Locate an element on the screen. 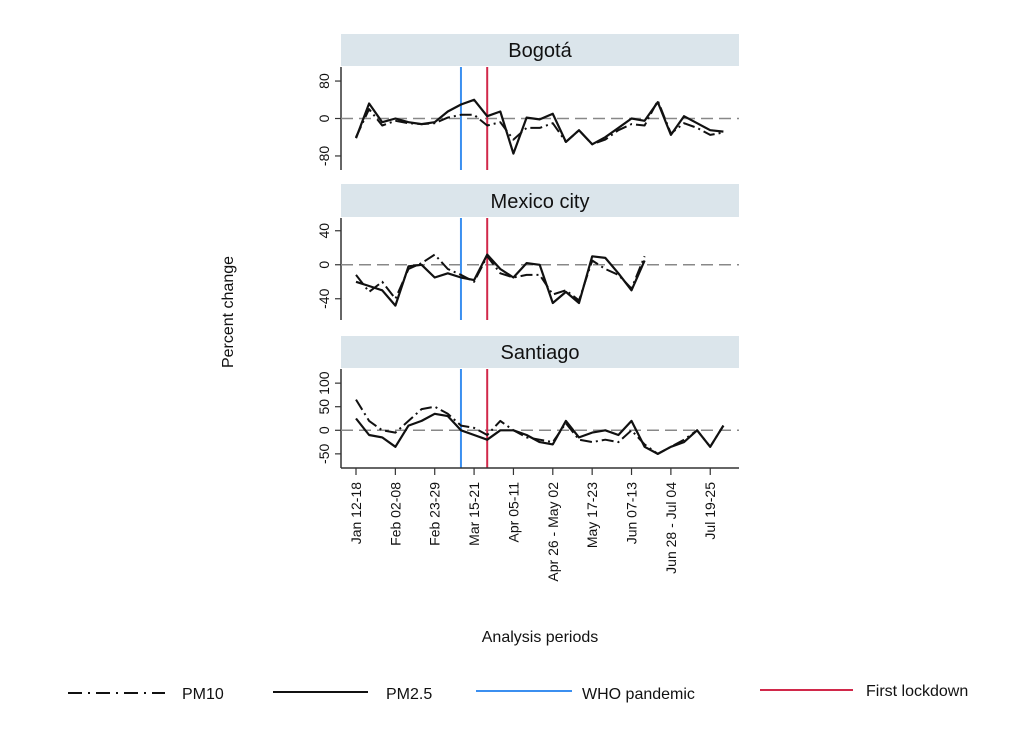 This screenshot has width=1024, height=745. x-tick-label: May 17-23 is located at coordinates (592, 515).